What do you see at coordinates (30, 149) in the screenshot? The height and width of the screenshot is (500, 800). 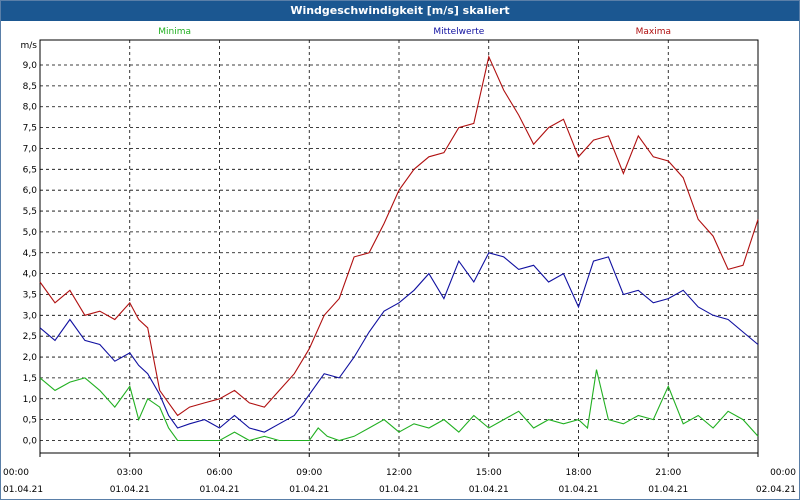 I see `y-tick-label: 7,0` at bounding box center [30, 149].